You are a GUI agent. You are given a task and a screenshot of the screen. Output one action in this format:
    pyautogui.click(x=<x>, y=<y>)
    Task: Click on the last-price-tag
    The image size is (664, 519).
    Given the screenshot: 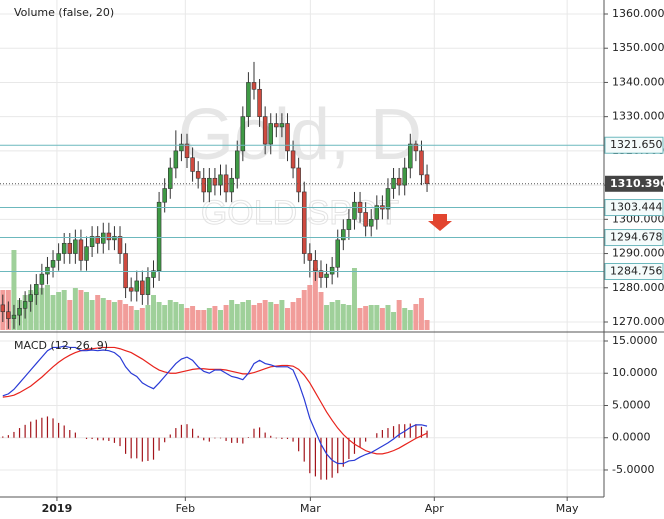 What is the action you would take?
    pyautogui.click(x=634, y=183)
    